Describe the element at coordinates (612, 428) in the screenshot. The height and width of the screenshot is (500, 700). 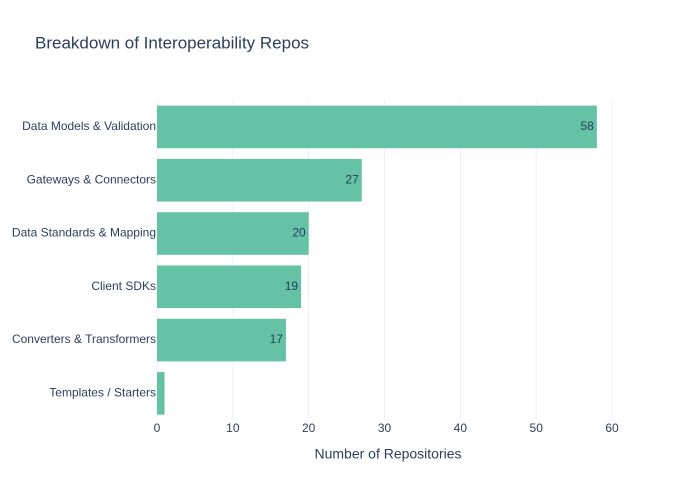
I see `x-tick-label: 60` at that location.